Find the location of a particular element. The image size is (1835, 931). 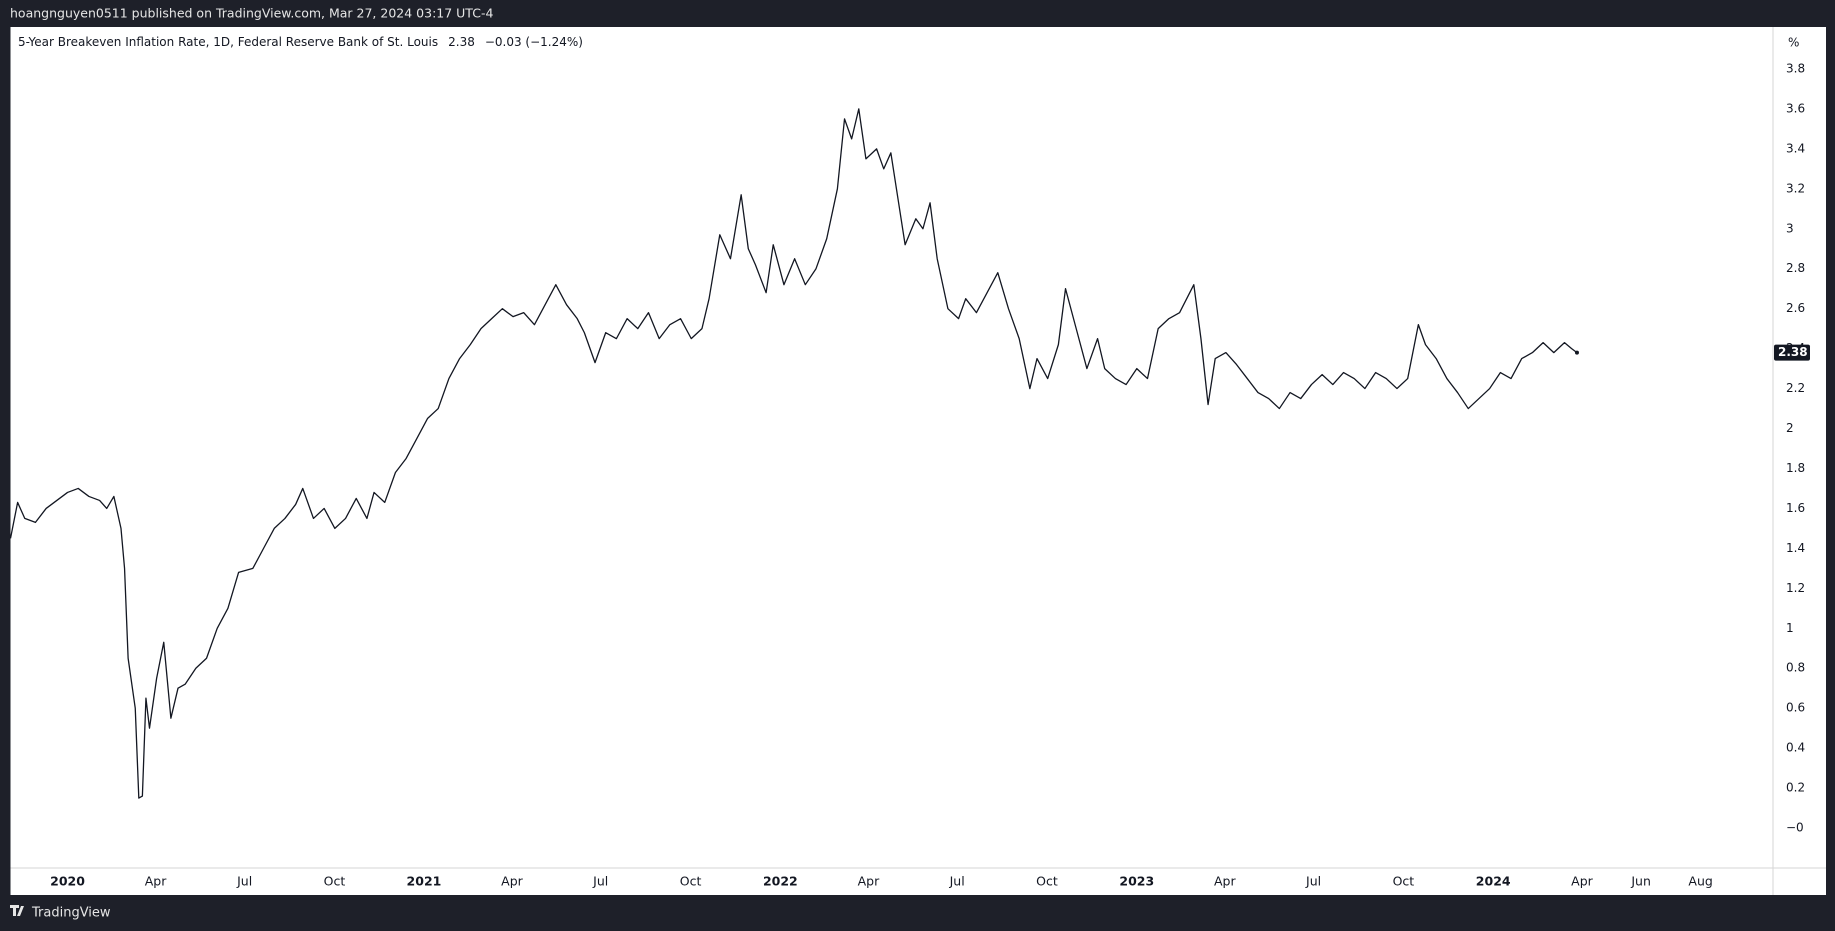

x-tick-label: 2022 is located at coordinates (780, 881).